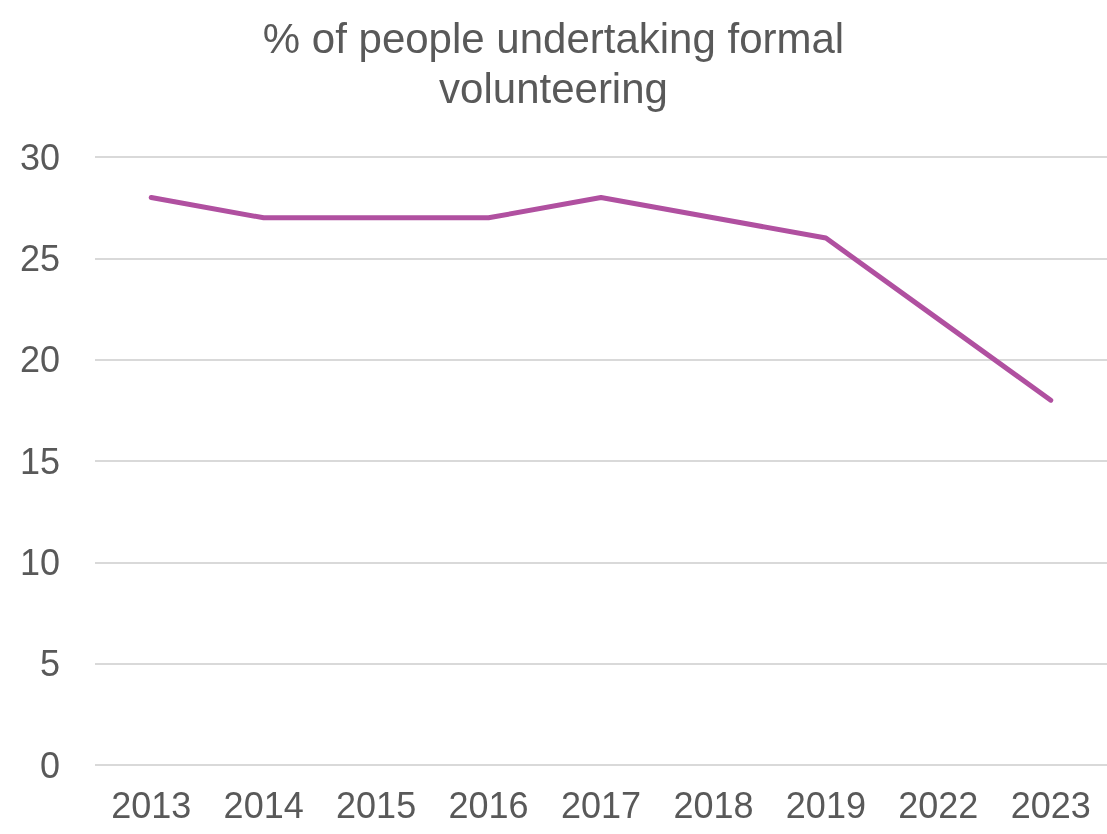  I want to click on x-tick-label: 2014, so click(263, 805).